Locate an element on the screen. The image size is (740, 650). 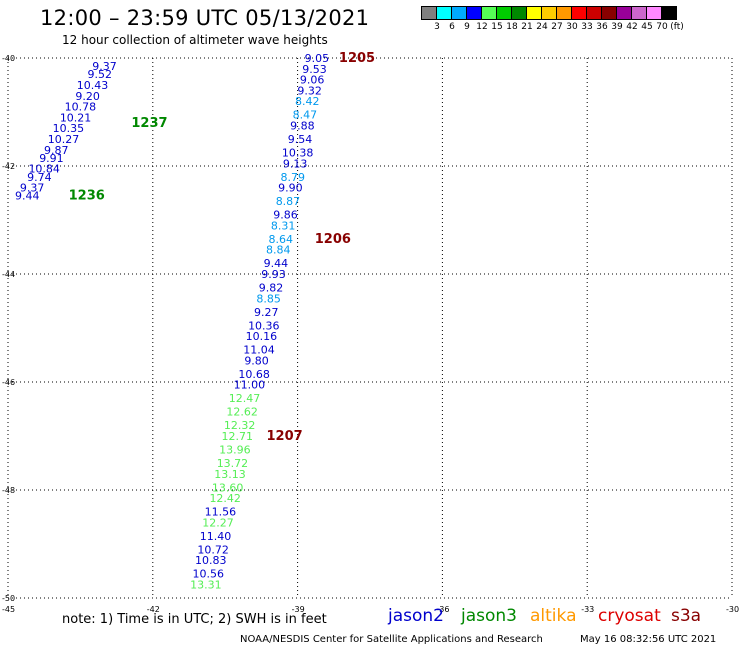
wave-height-point: 9.87 is located at coordinates (56, 150).